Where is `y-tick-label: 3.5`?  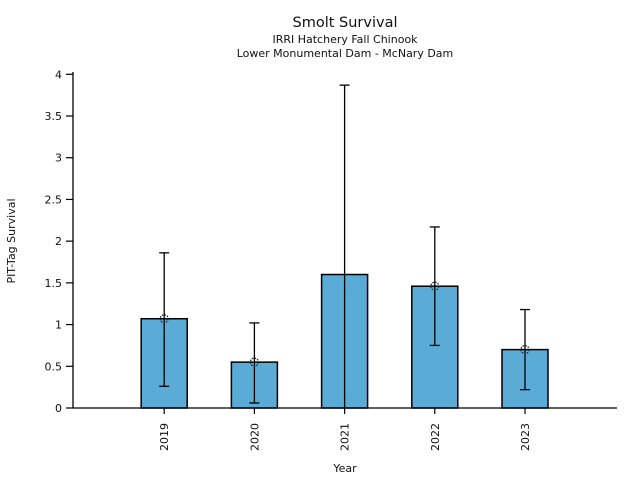 y-tick-label: 3.5 is located at coordinates (54, 116).